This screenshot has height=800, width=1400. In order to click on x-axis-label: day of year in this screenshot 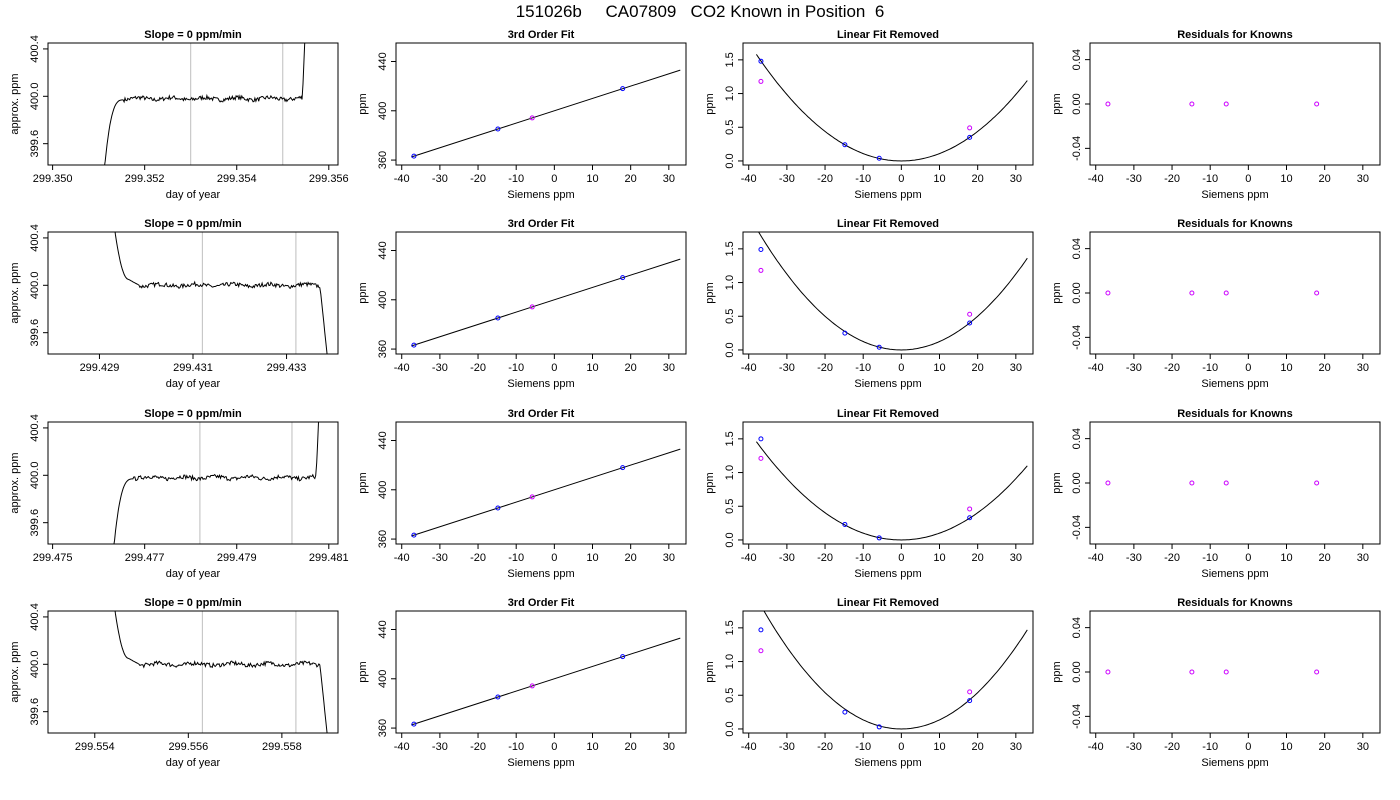, I will do `click(193, 384)`.